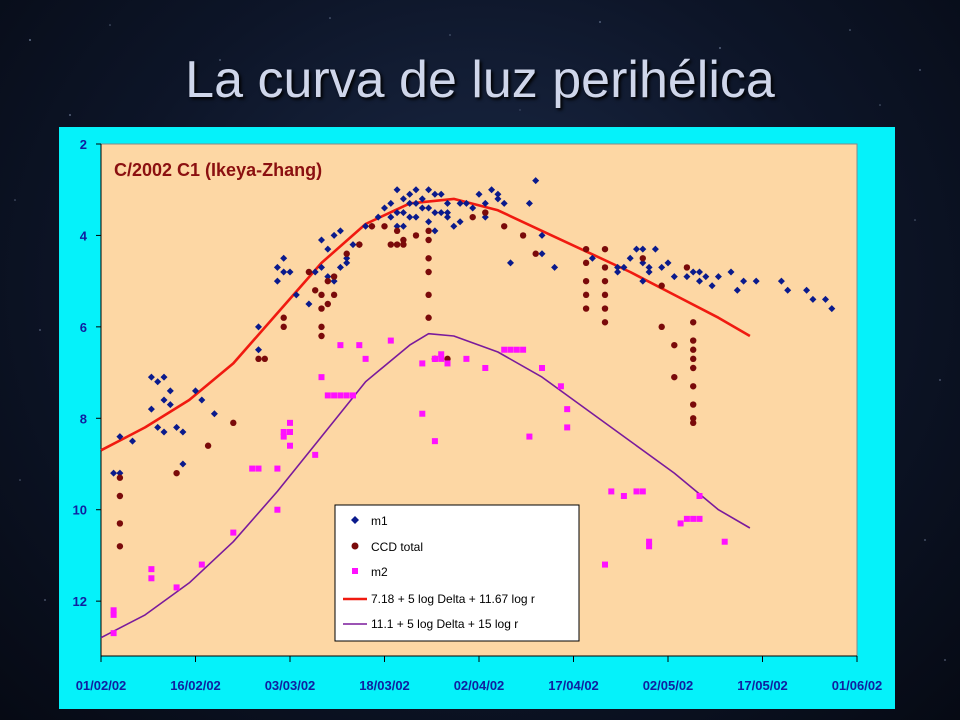  I want to click on x-tick-label: 02/04/02, so click(479, 685).